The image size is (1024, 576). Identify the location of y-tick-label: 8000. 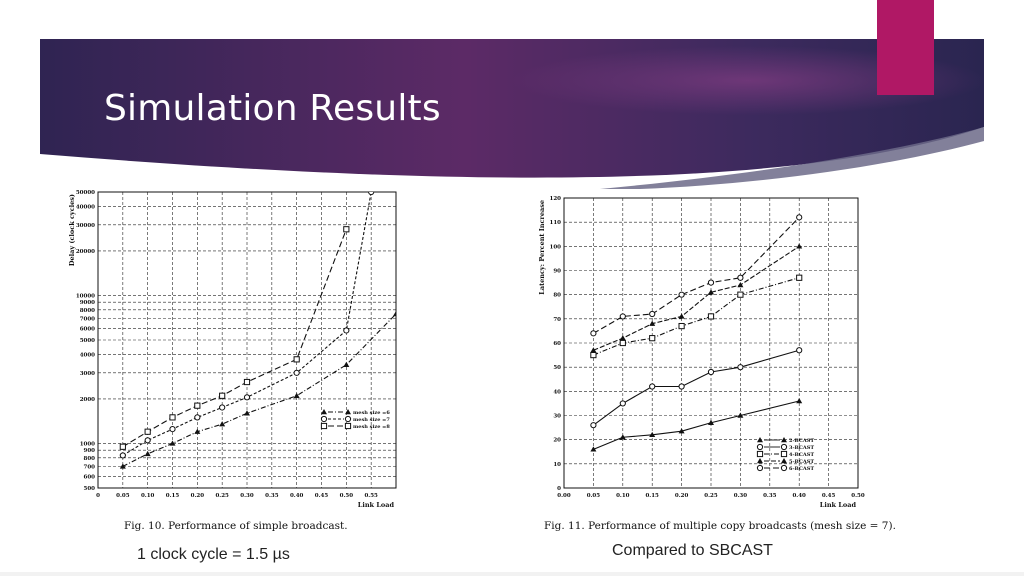
(87, 311).